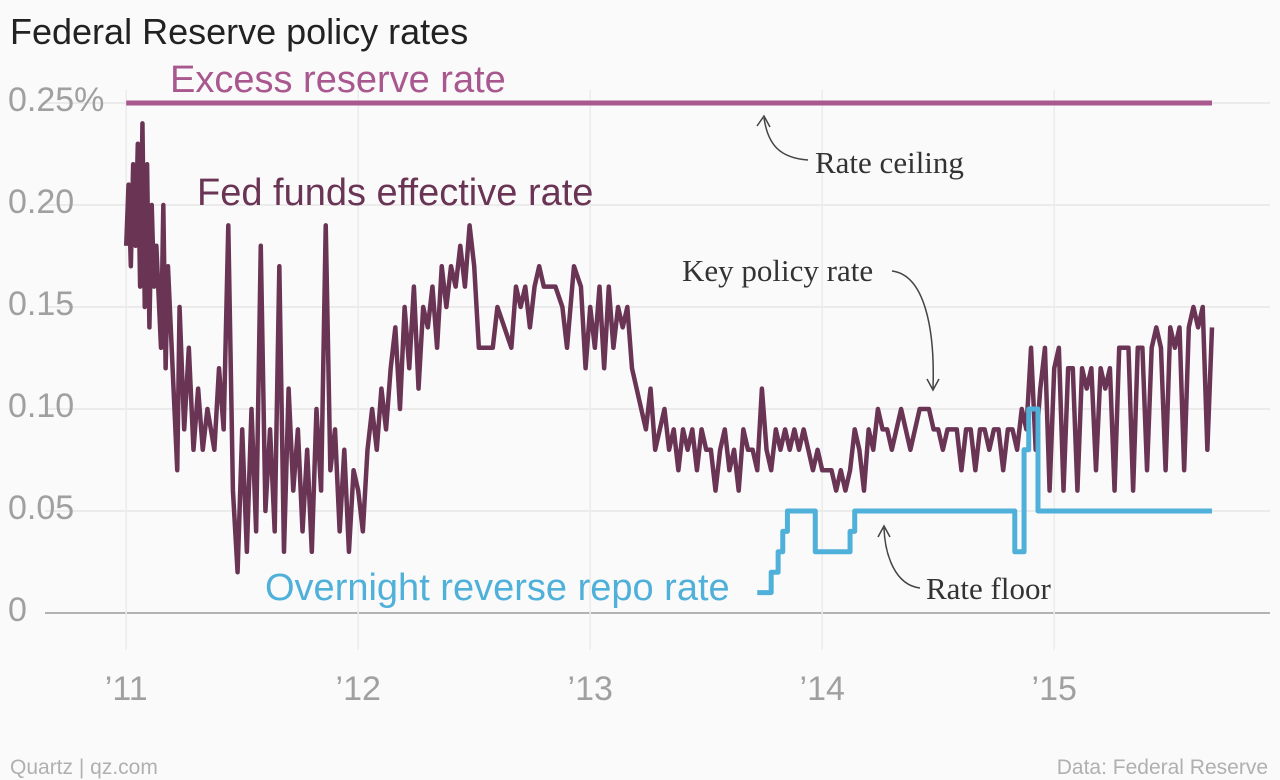  Describe the element at coordinates (338, 80) in the screenshot. I see `series-label: Excess reserve rate` at that location.